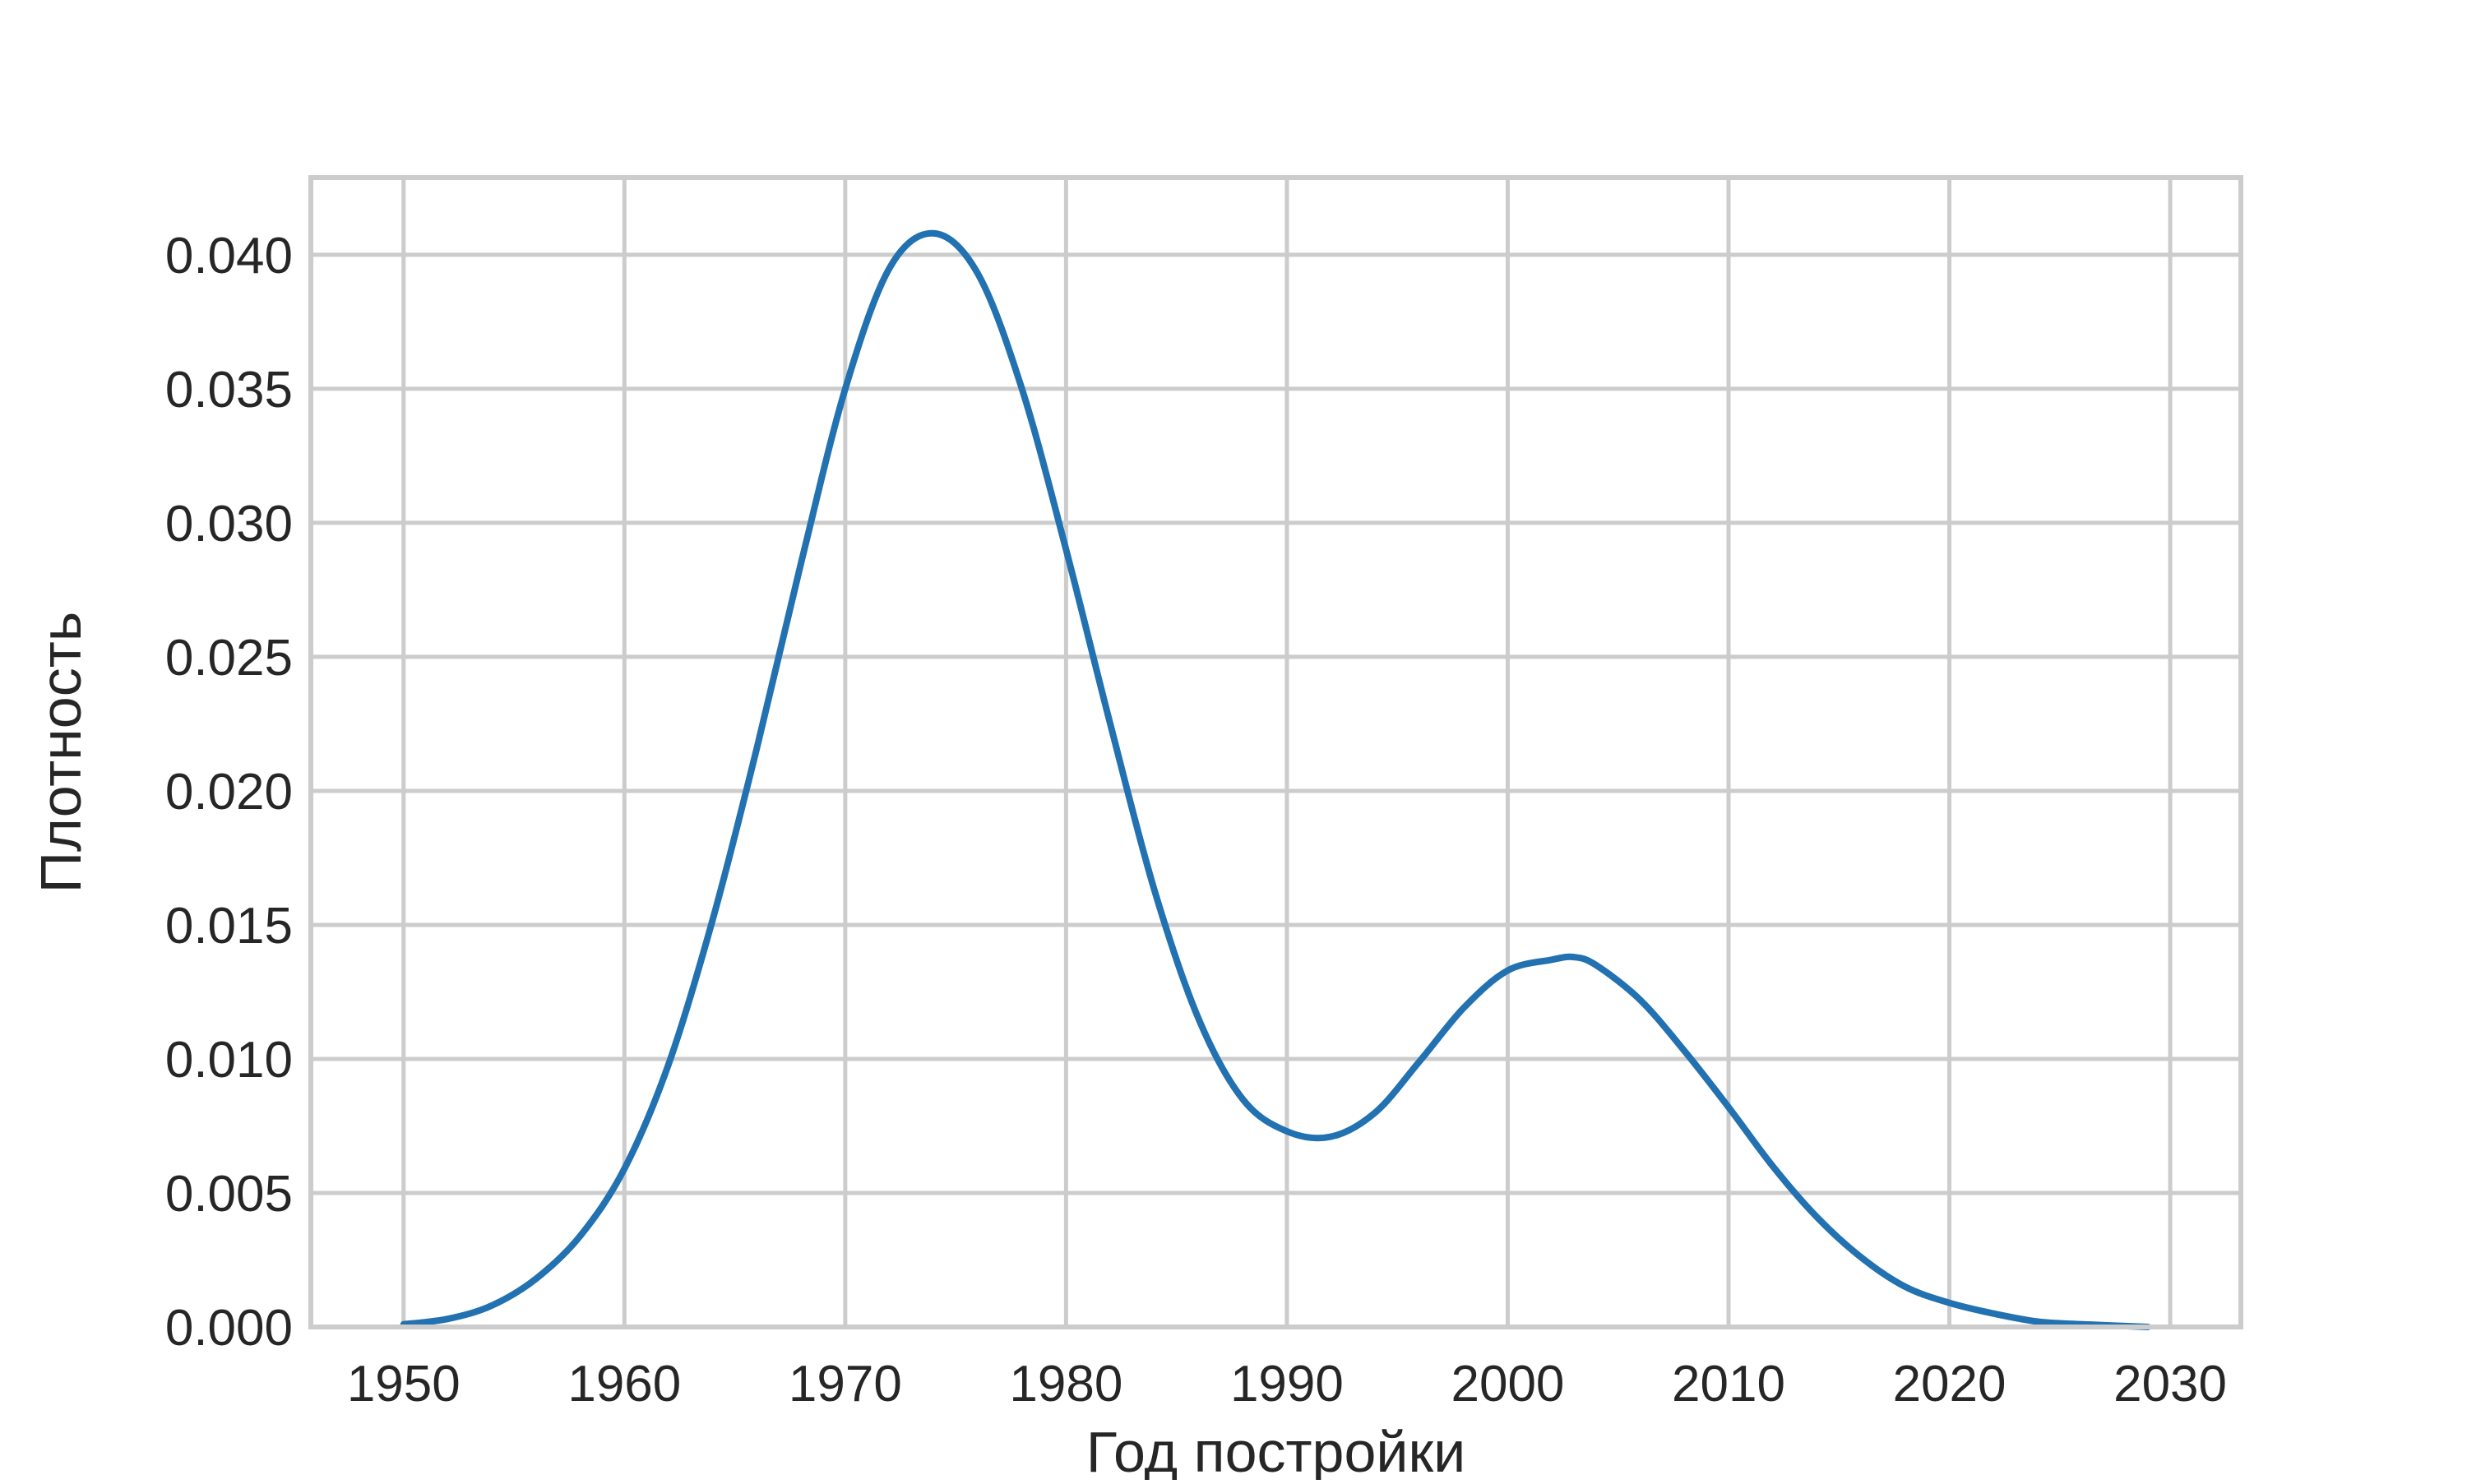 The image size is (2467, 1484). What do you see at coordinates (2170, 1384) in the screenshot?
I see `x-tick-label: 2030` at bounding box center [2170, 1384].